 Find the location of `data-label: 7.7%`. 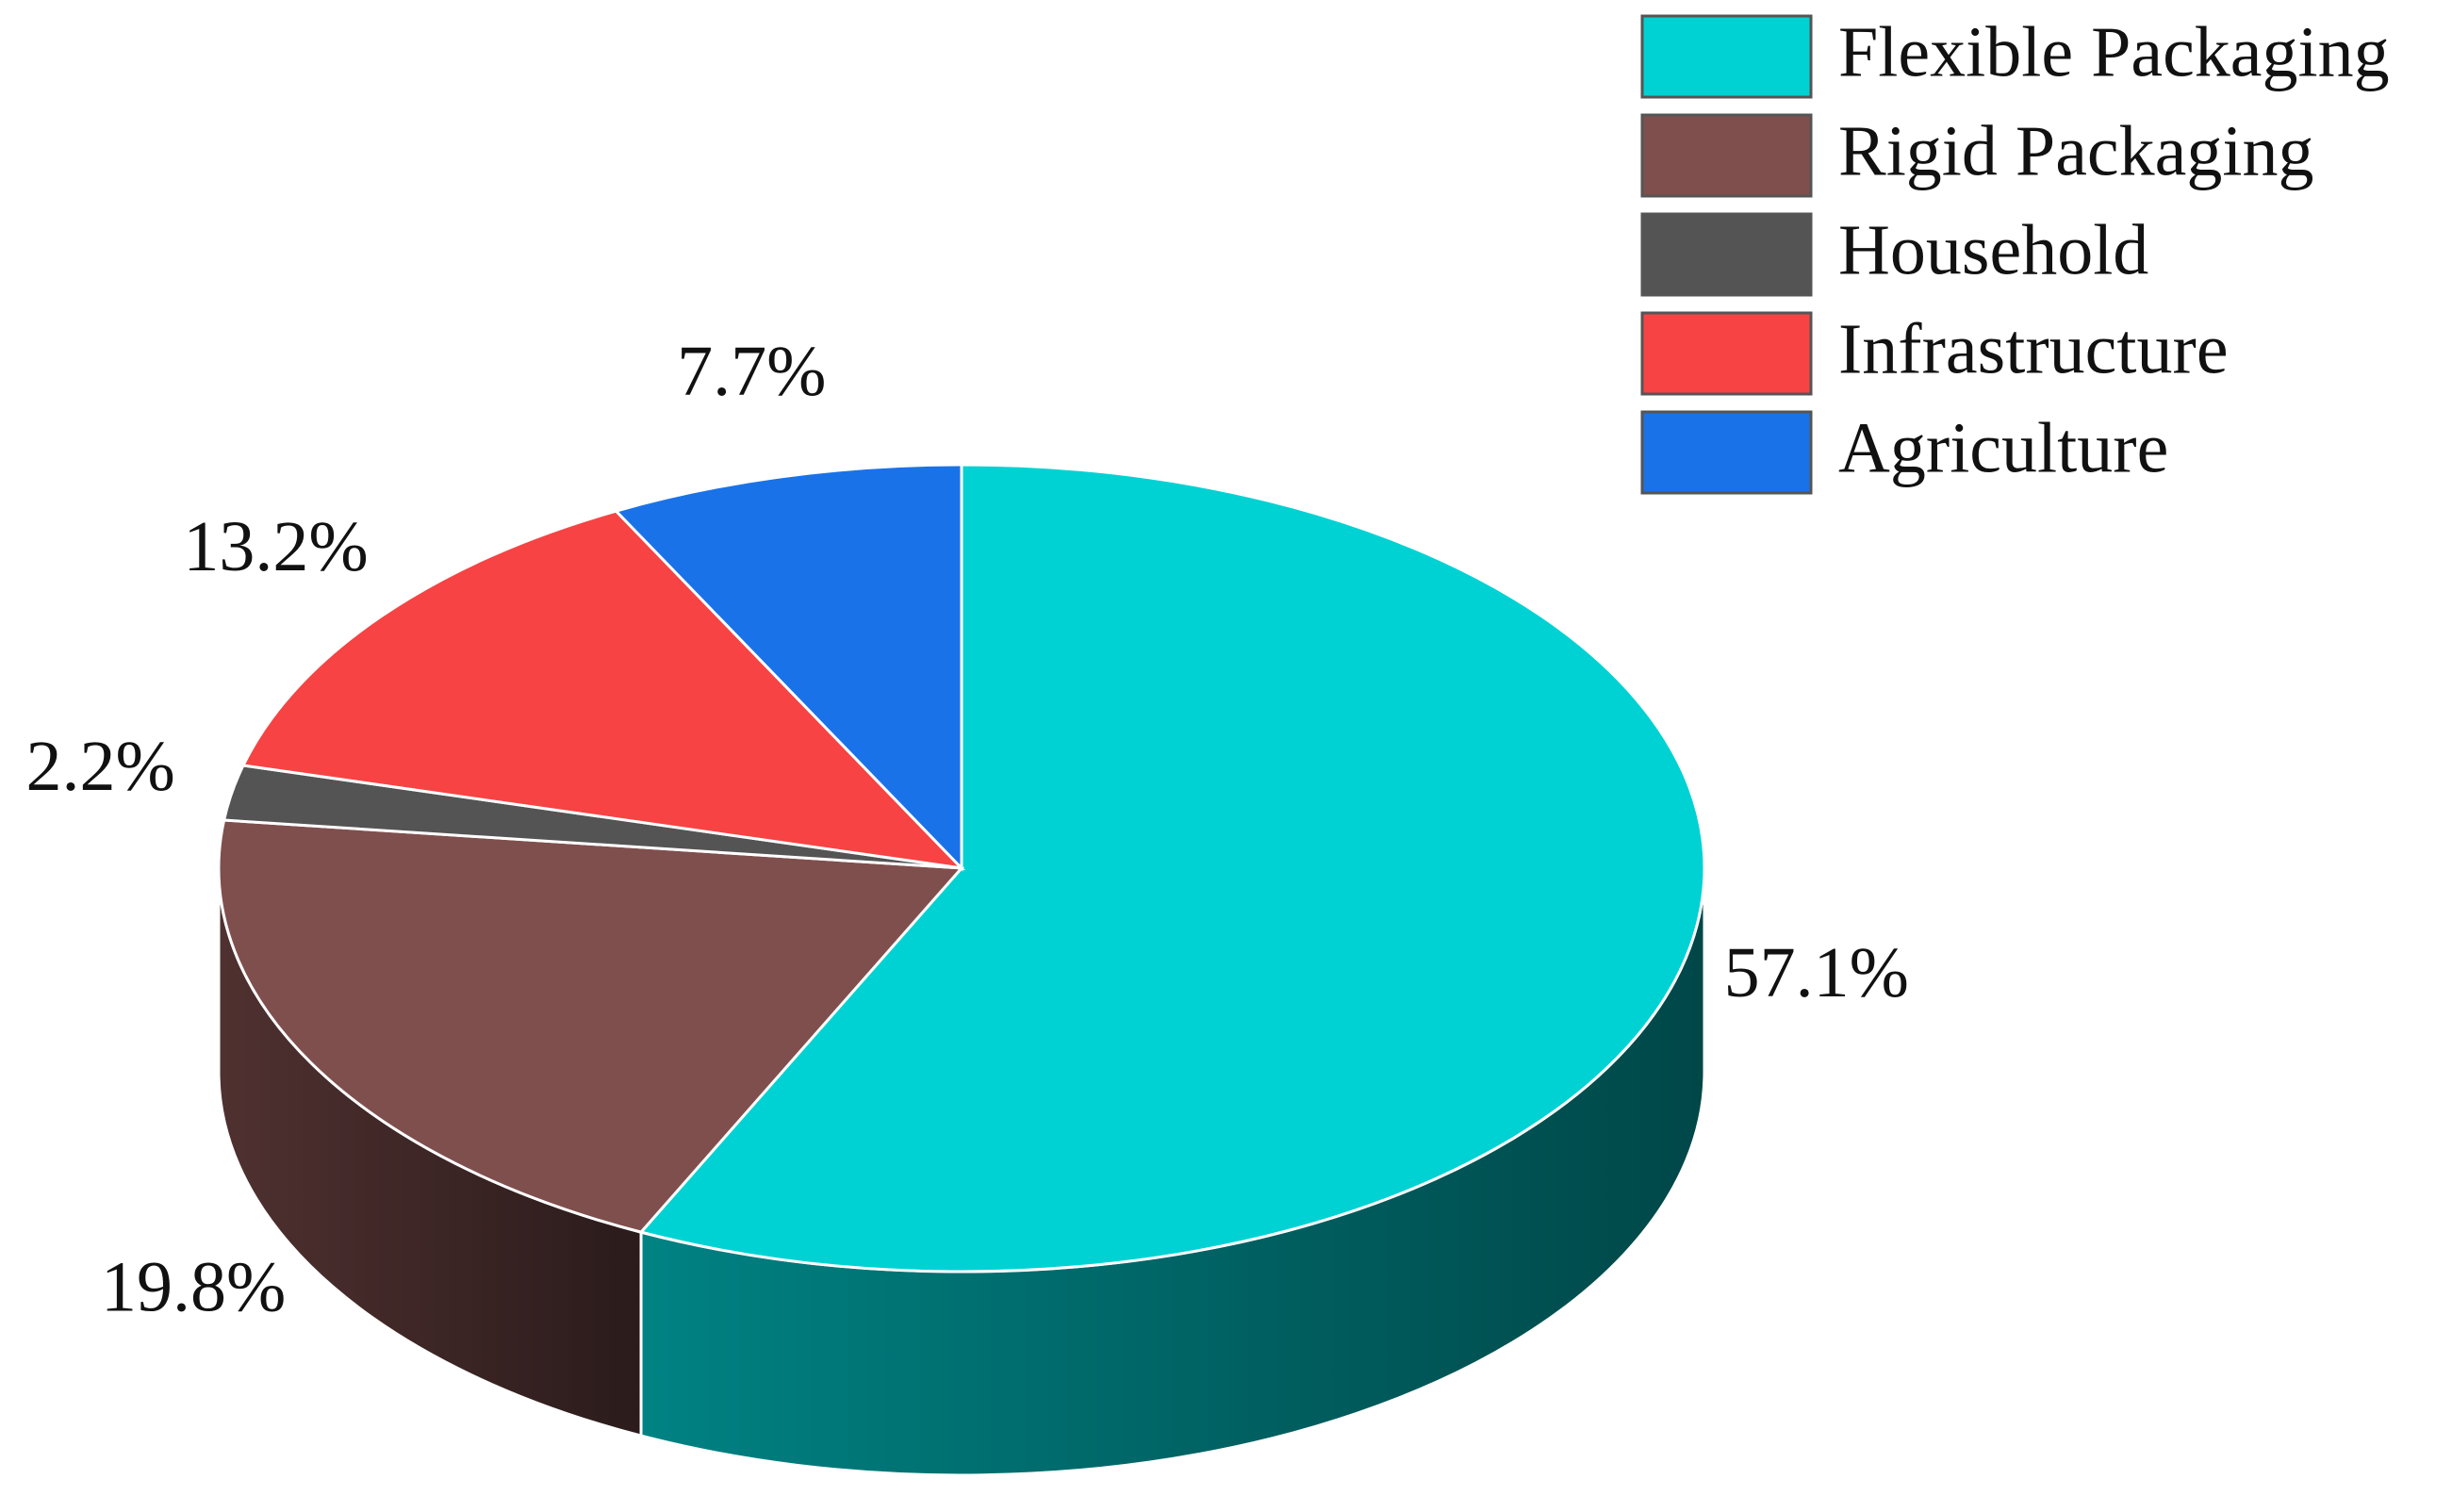

data-label: 7.7% is located at coordinates (751, 371).